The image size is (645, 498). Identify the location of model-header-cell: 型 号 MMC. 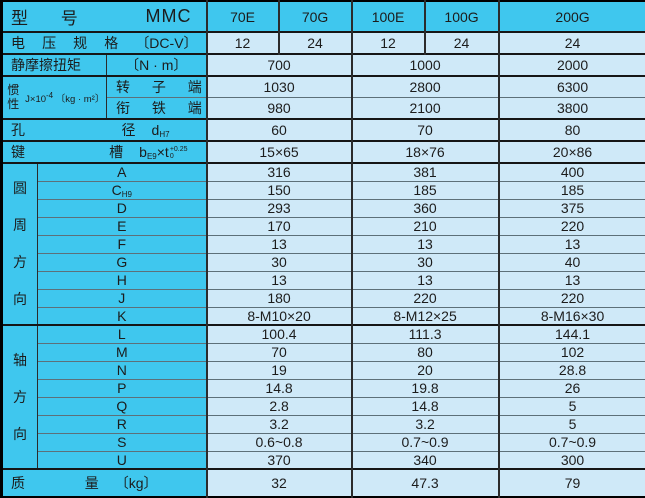
(104, 16).